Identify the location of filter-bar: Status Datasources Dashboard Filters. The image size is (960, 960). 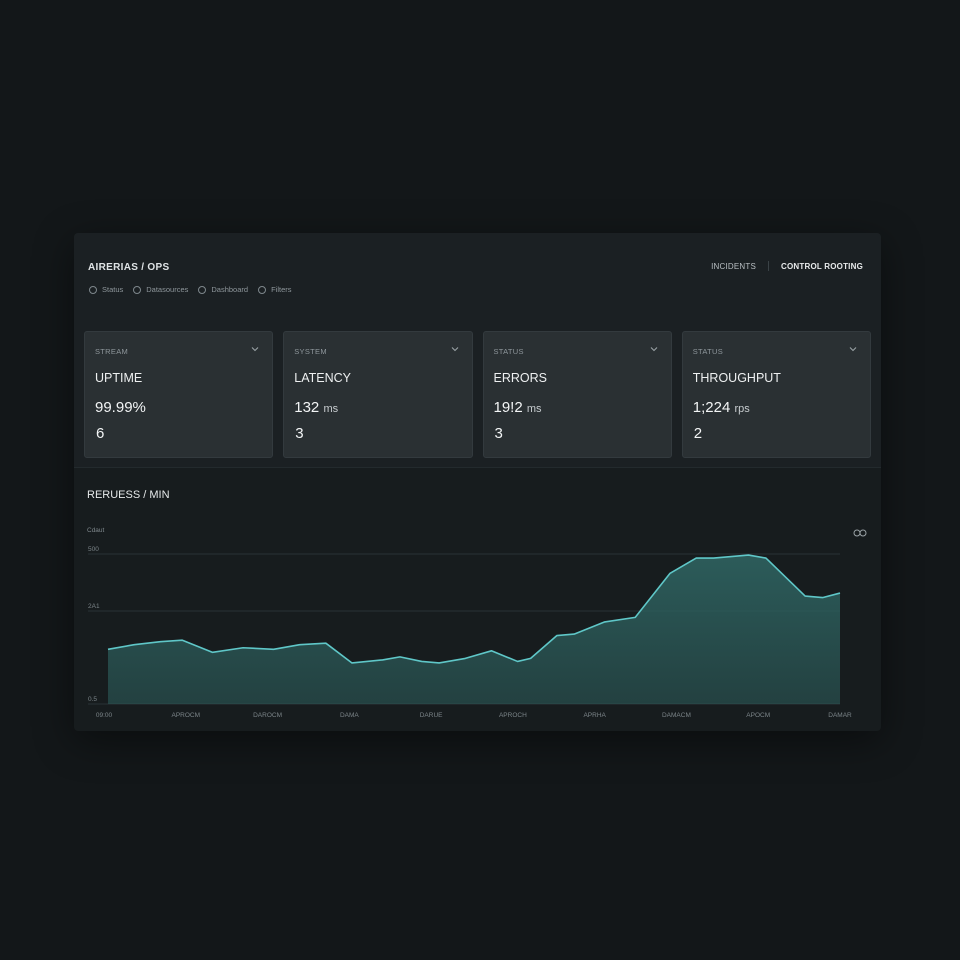
(190, 289).